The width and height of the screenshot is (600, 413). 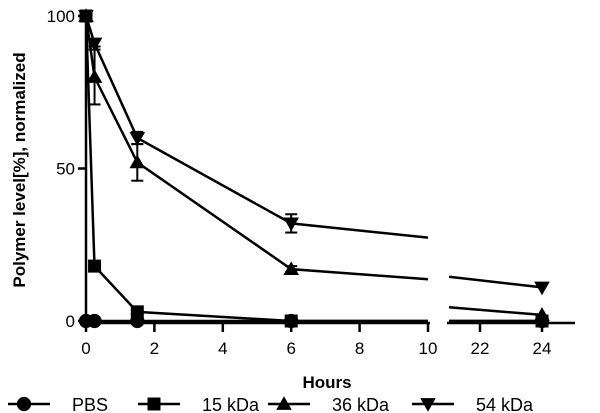 What do you see at coordinates (542, 348) in the screenshot?
I see `x-tick-label: 24` at bounding box center [542, 348].